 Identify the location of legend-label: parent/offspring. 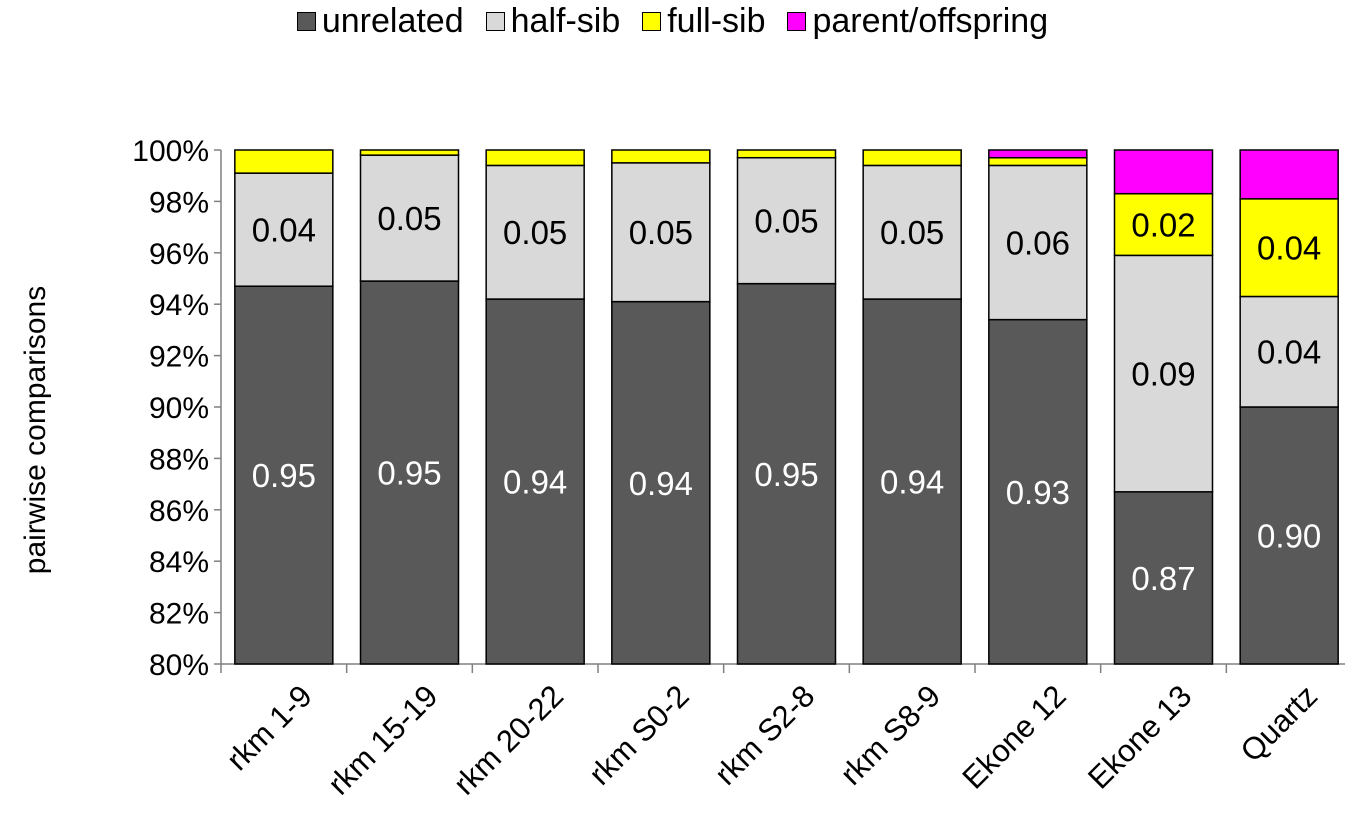
(930, 21).